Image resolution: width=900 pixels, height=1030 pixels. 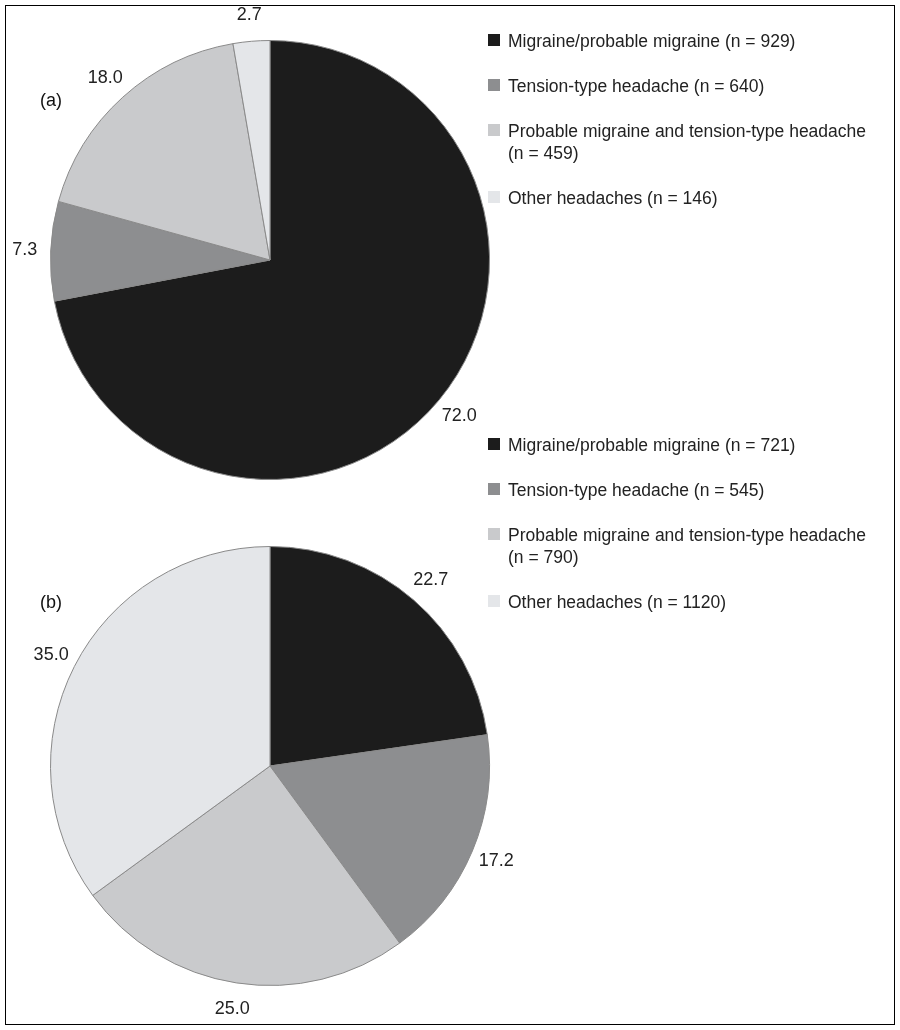 I want to click on data-label: 18.0, so click(x=105, y=76).